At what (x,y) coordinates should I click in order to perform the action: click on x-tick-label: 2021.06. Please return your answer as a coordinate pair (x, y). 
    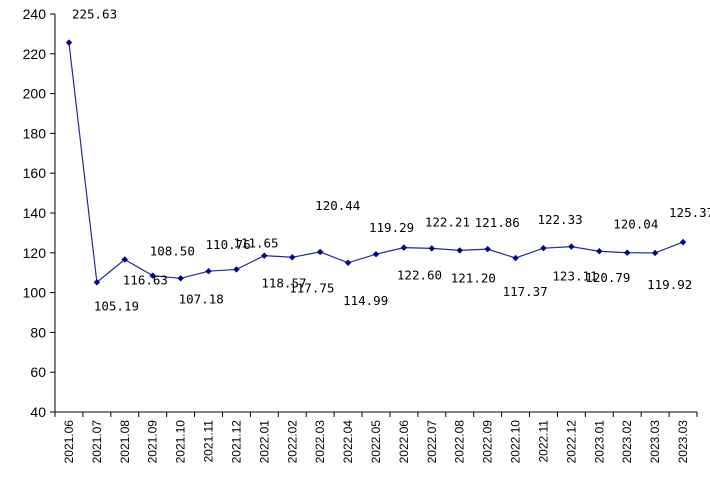
    Looking at the image, I should click on (69, 442).